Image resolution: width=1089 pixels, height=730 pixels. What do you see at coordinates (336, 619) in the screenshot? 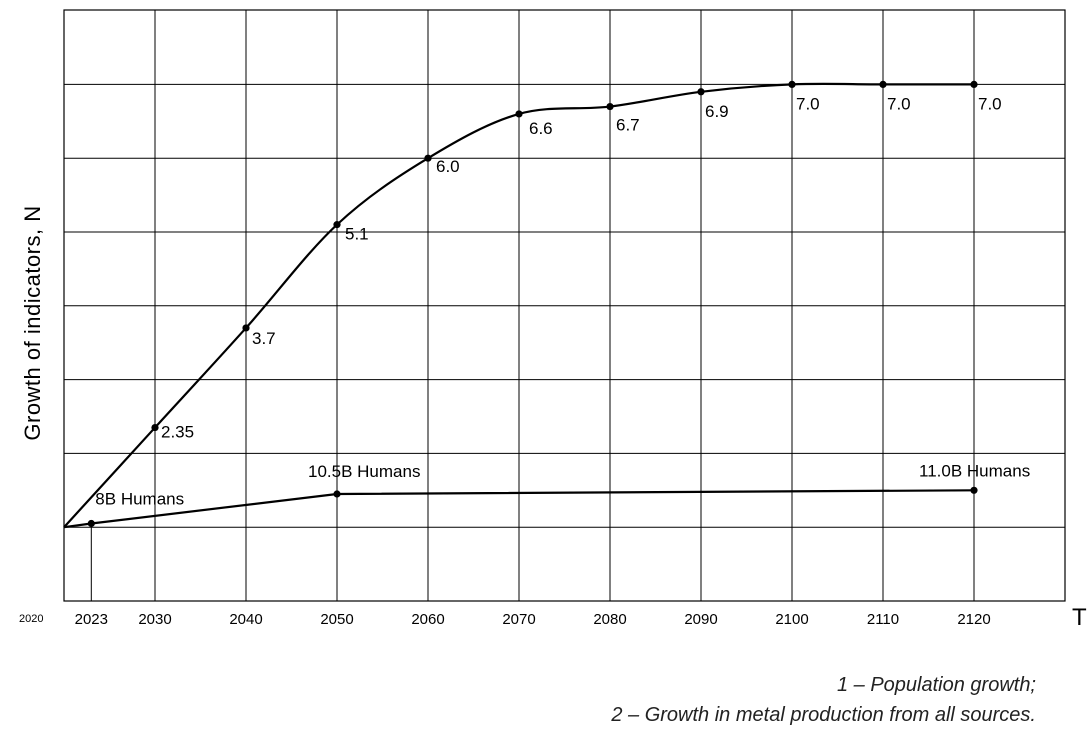
I see `x-tick-2050: 2050` at bounding box center [336, 619].